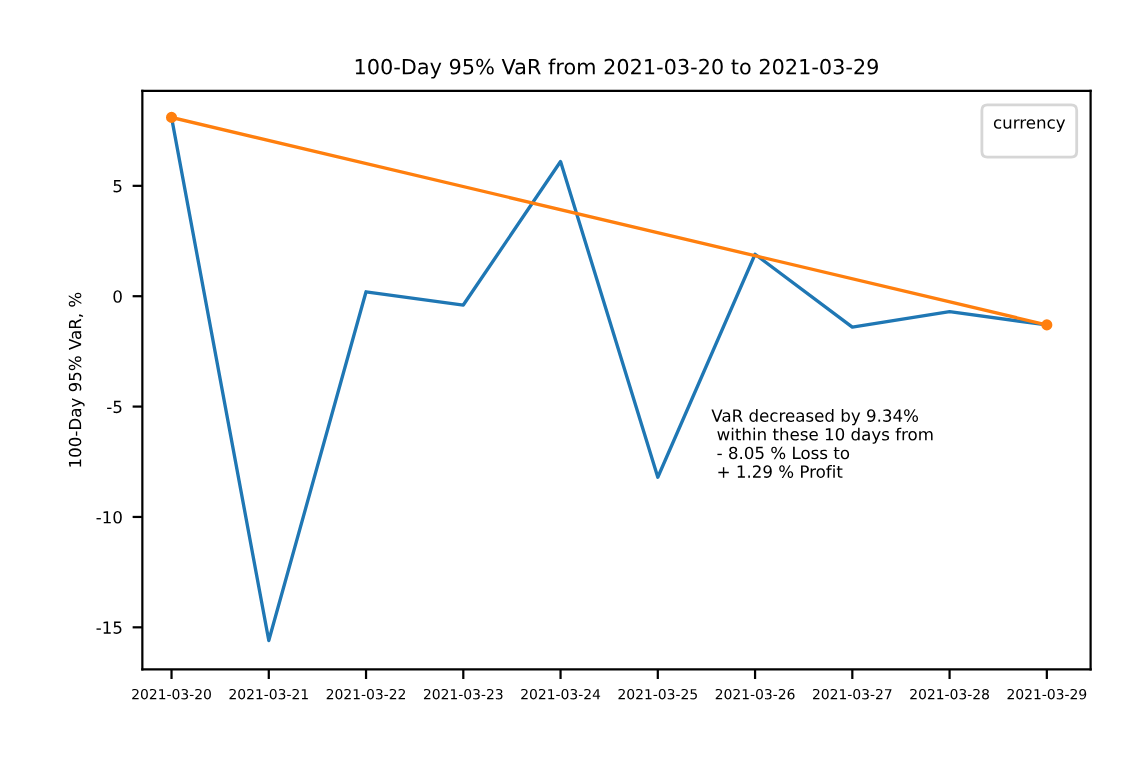 Image resolution: width=1148 pixels, height=764 pixels. I want to click on y-tick-label: -10, so click(109, 517).